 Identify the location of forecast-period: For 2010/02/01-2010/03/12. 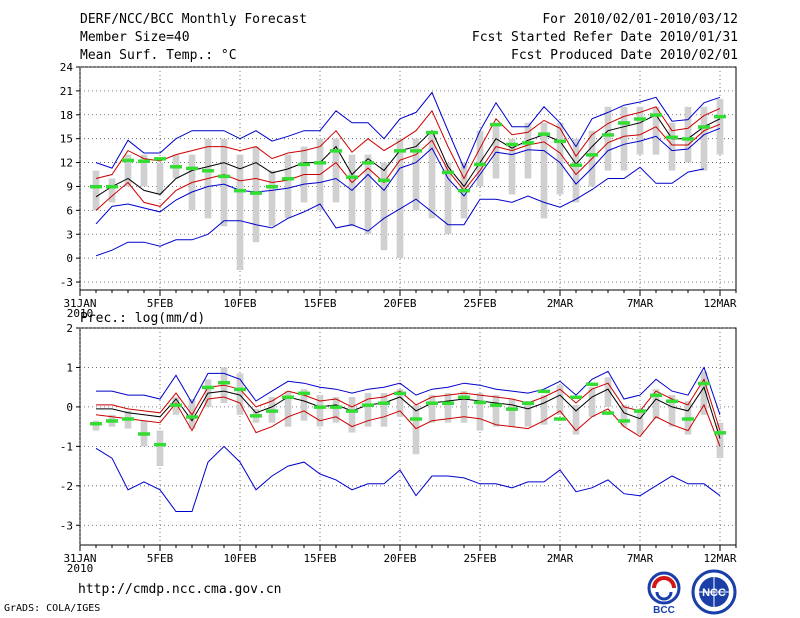
(640, 19).